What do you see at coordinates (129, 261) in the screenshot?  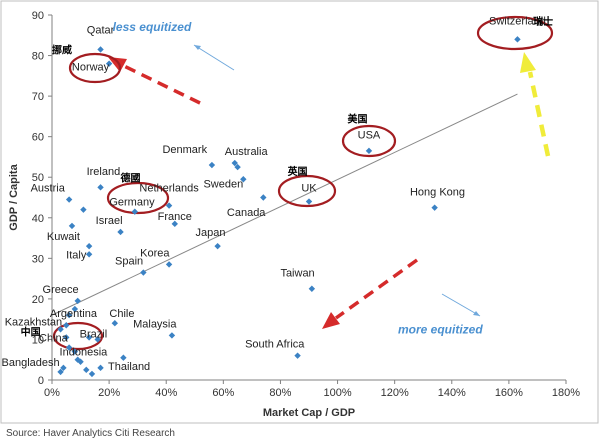 I see `point-label: Spain` at bounding box center [129, 261].